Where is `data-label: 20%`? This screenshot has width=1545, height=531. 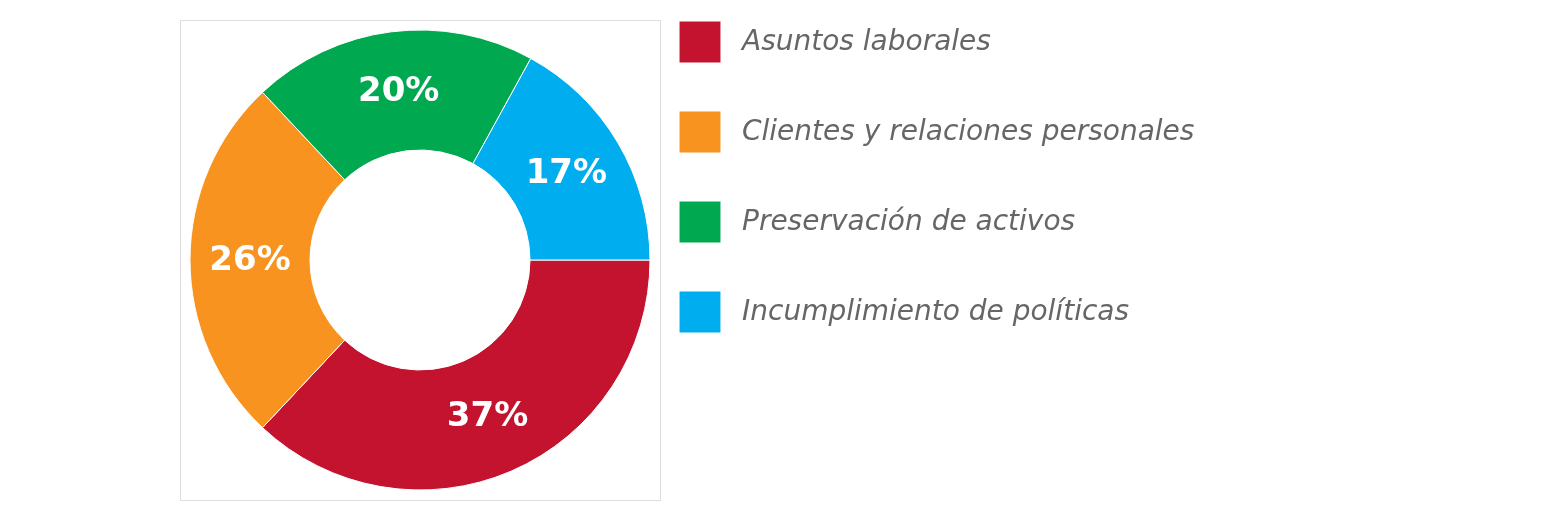
data-label: 20% is located at coordinates (399, 89).